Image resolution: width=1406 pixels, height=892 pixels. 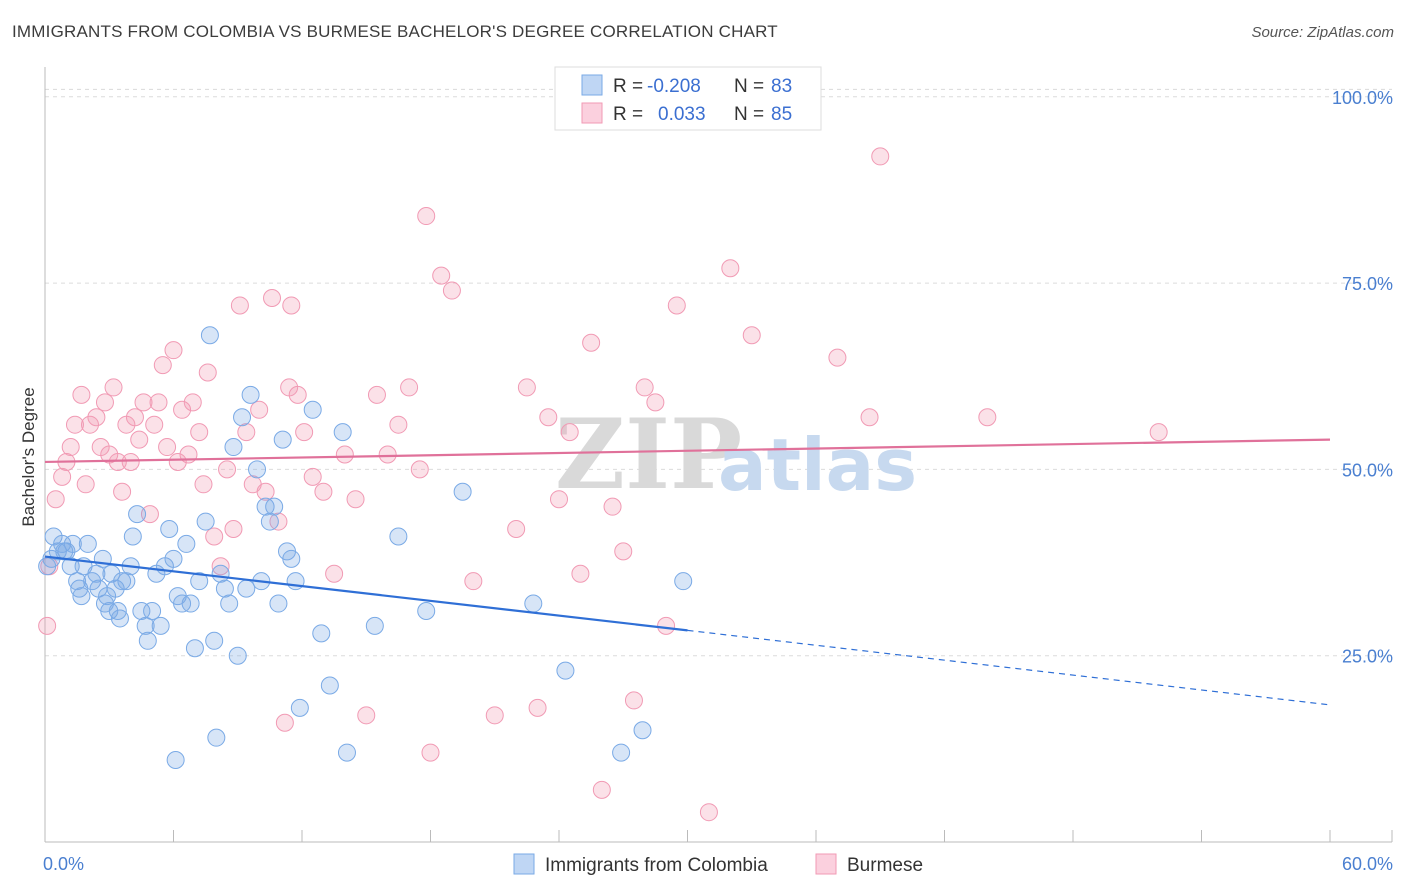 What do you see at coordinates (1367, 470) in the screenshot?
I see `y-tick-label: 50.0%` at bounding box center [1367, 470].